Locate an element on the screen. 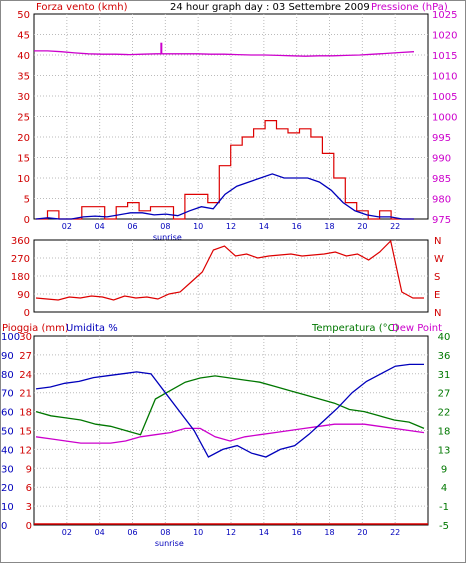  wind-tick-label: 40 is located at coordinates (23, 56).